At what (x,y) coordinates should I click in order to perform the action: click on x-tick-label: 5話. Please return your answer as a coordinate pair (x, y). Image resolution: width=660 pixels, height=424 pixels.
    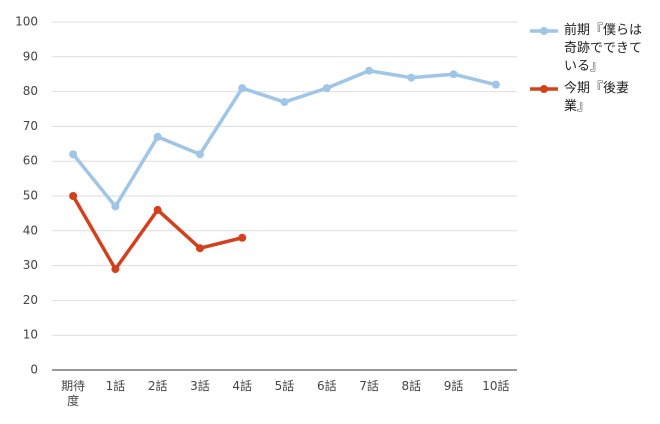
    Looking at the image, I should click on (284, 386).